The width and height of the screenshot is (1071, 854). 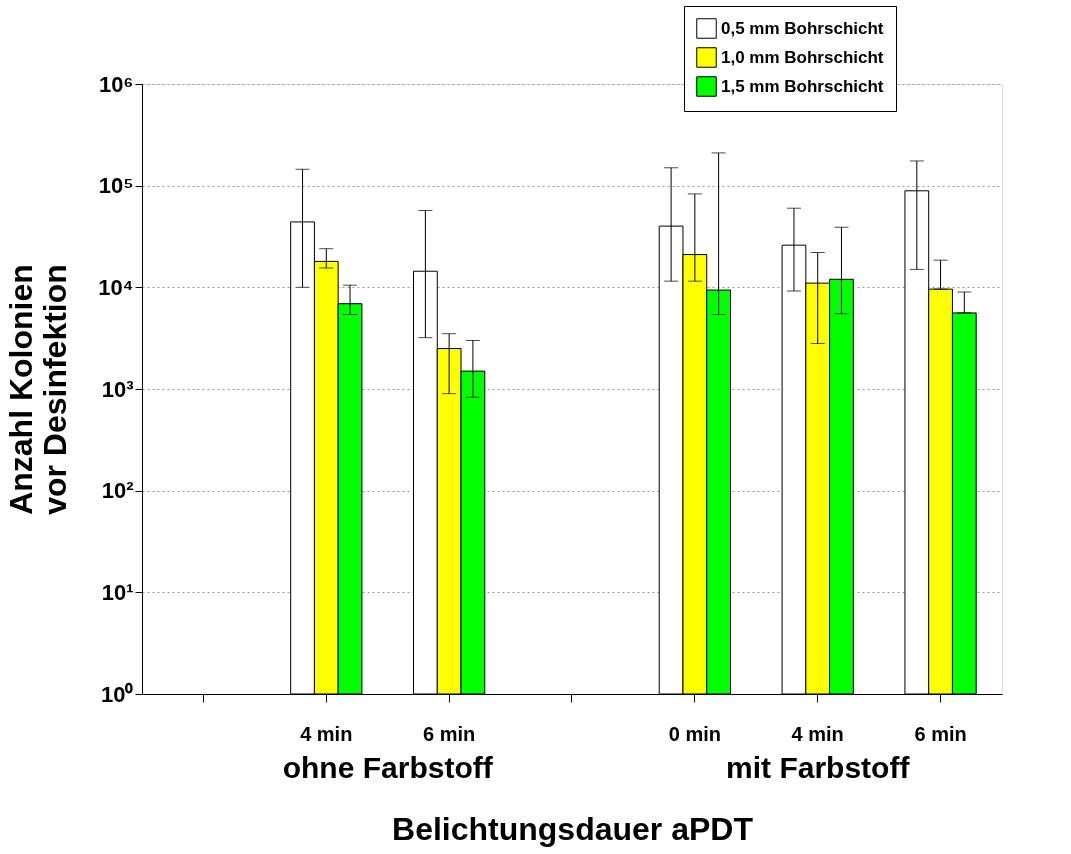 What do you see at coordinates (573, 828) in the screenshot?
I see `x-axis-title: Belichtungsdauer aPDT` at bounding box center [573, 828].